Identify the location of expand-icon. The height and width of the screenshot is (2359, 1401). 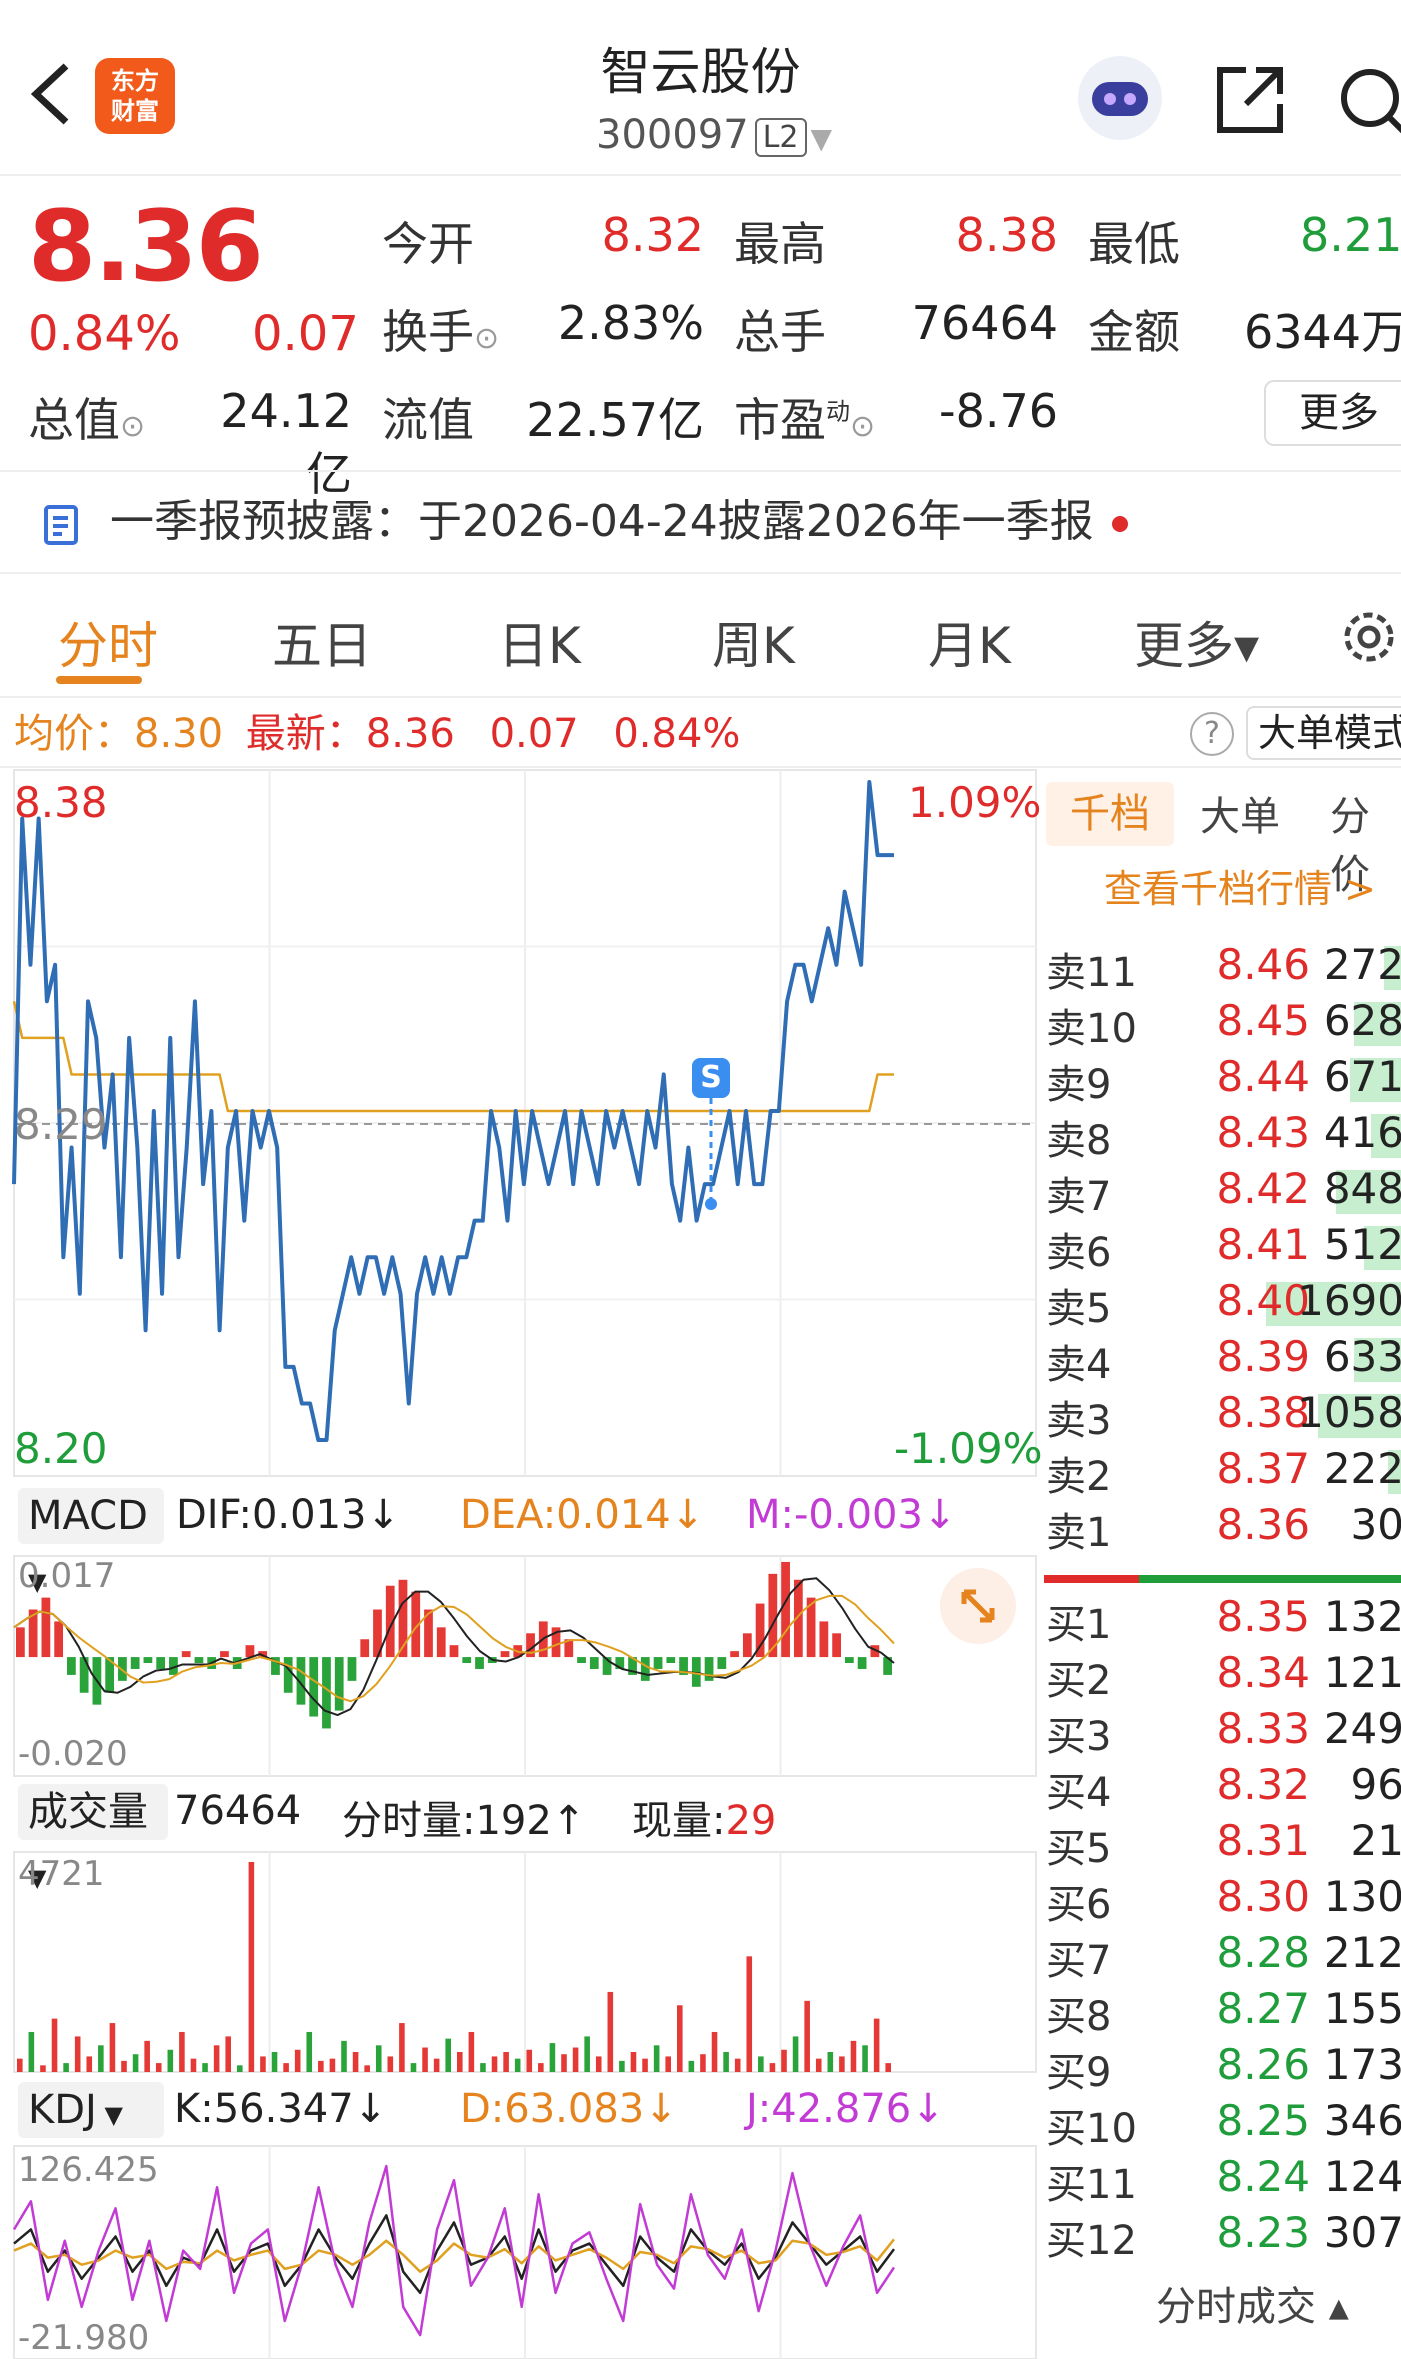
(978, 1606).